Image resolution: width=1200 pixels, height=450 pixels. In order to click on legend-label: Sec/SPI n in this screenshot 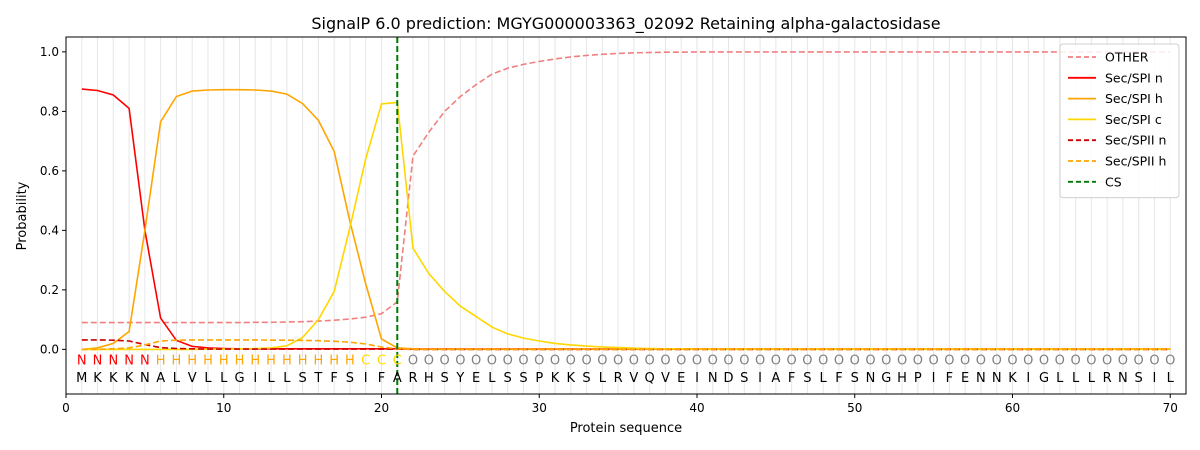, I will do `click(1134, 77)`.